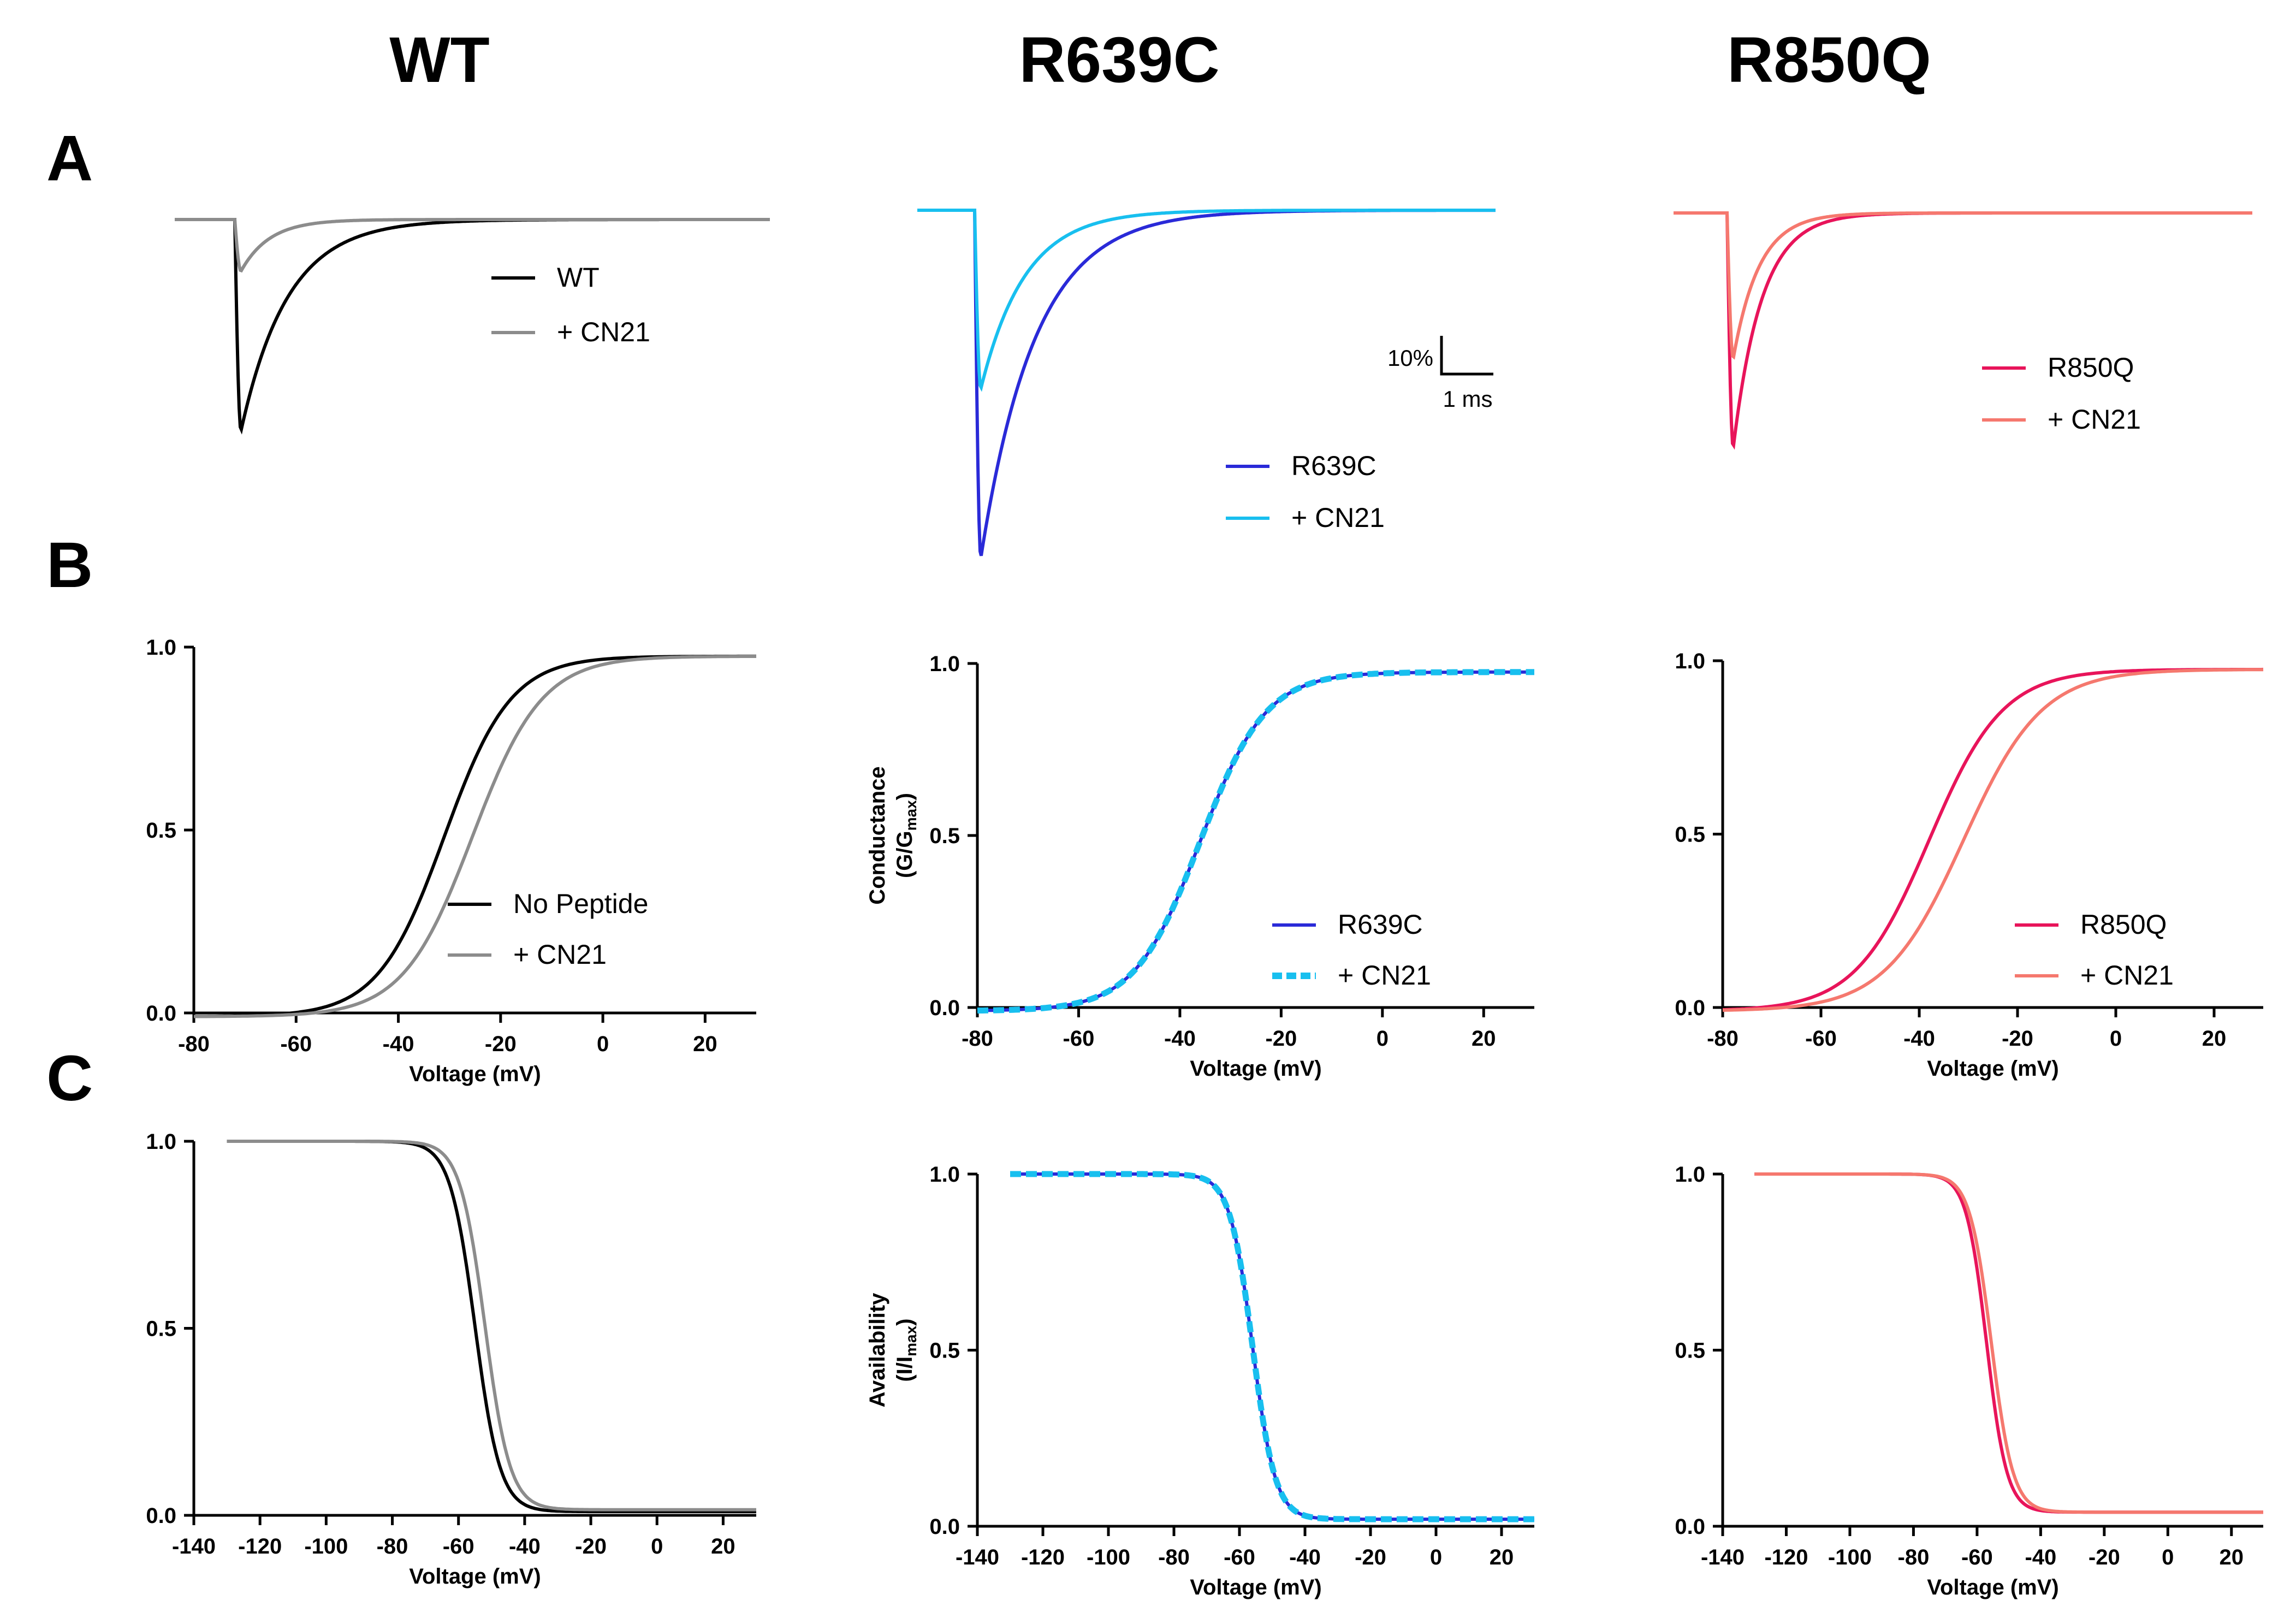 This screenshot has height=1624, width=2296. Describe the element at coordinates (1174, 1557) in the screenshot. I see `x-tick-label-C-R639C-3: -80` at that location.